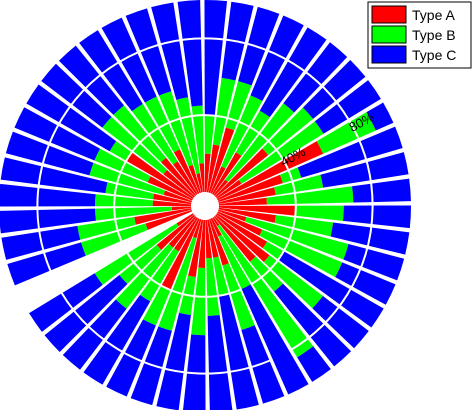  Describe the element at coordinates (434, 35) in the screenshot. I see `legend-label-2: Type B` at that location.